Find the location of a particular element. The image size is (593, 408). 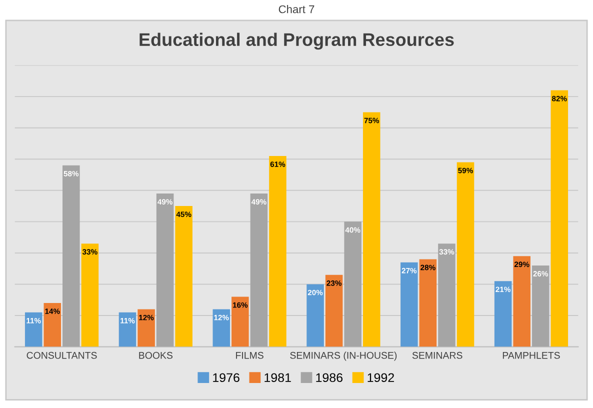

x-tick-label: SEMINARS is located at coordinates (437, 355).